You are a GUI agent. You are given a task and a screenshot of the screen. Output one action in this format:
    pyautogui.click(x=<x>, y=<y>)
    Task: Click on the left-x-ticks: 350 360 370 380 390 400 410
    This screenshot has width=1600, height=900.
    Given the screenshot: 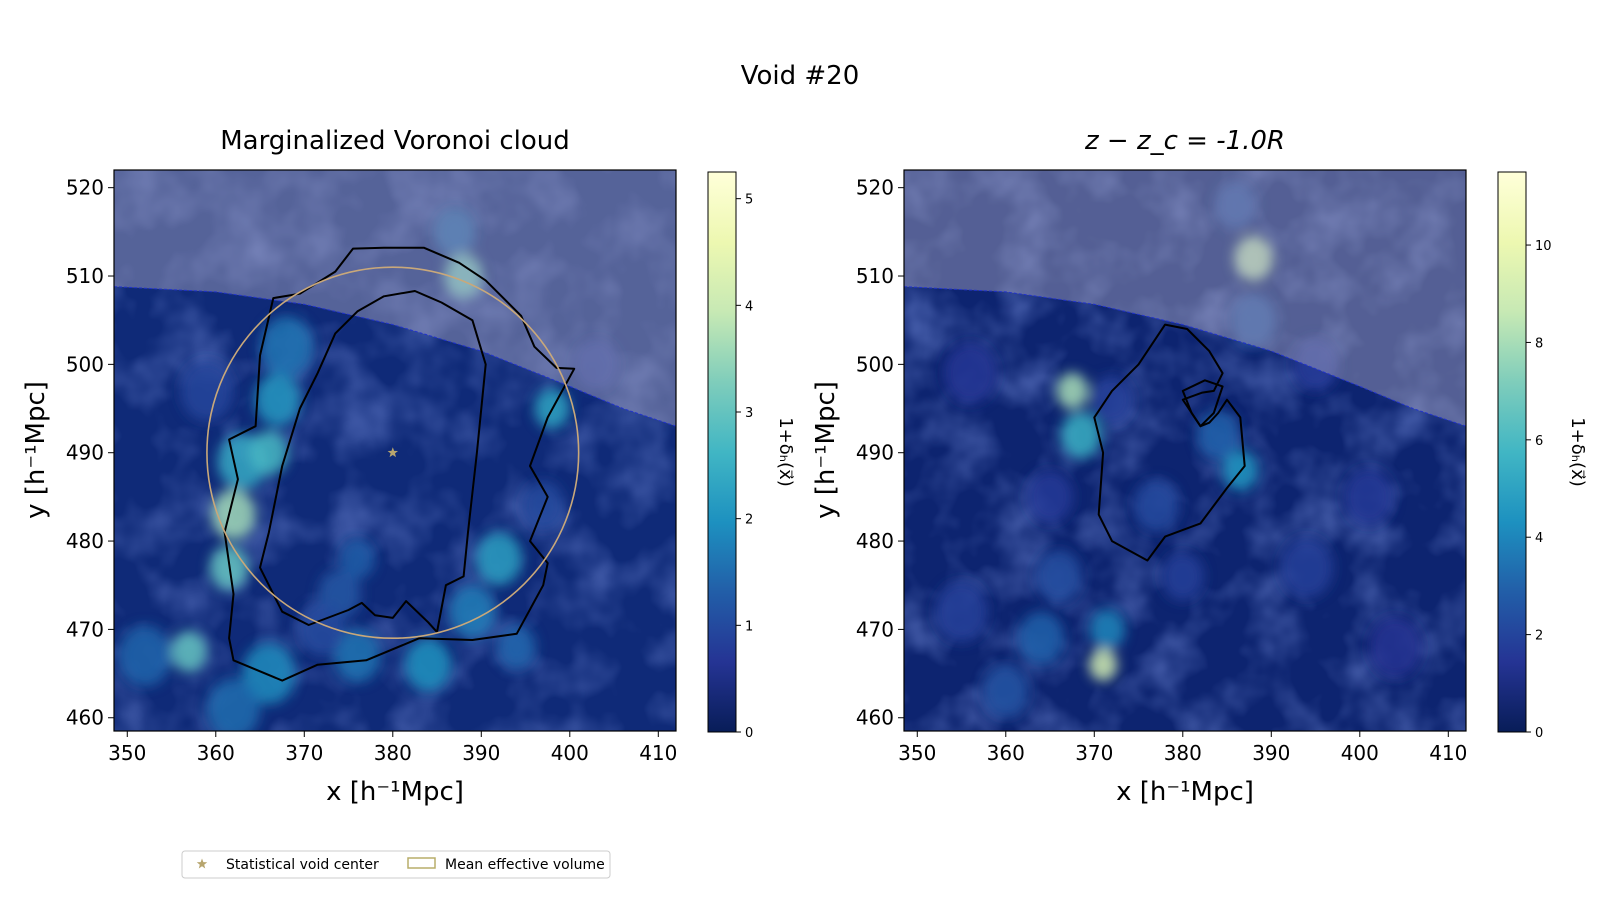 What is the action you would take?
    pyautogui.click(x=392, y=748)
    